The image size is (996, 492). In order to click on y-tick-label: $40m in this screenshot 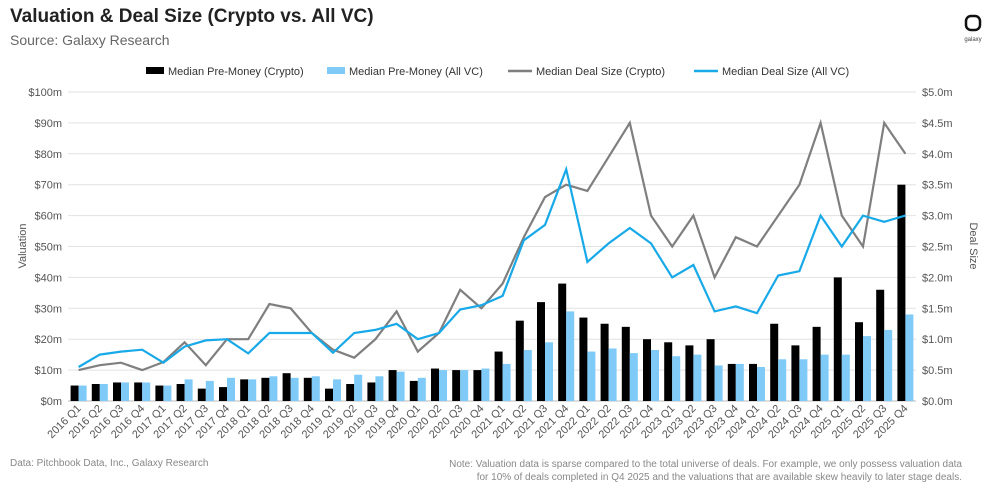, I will do `click(48, 278)`.